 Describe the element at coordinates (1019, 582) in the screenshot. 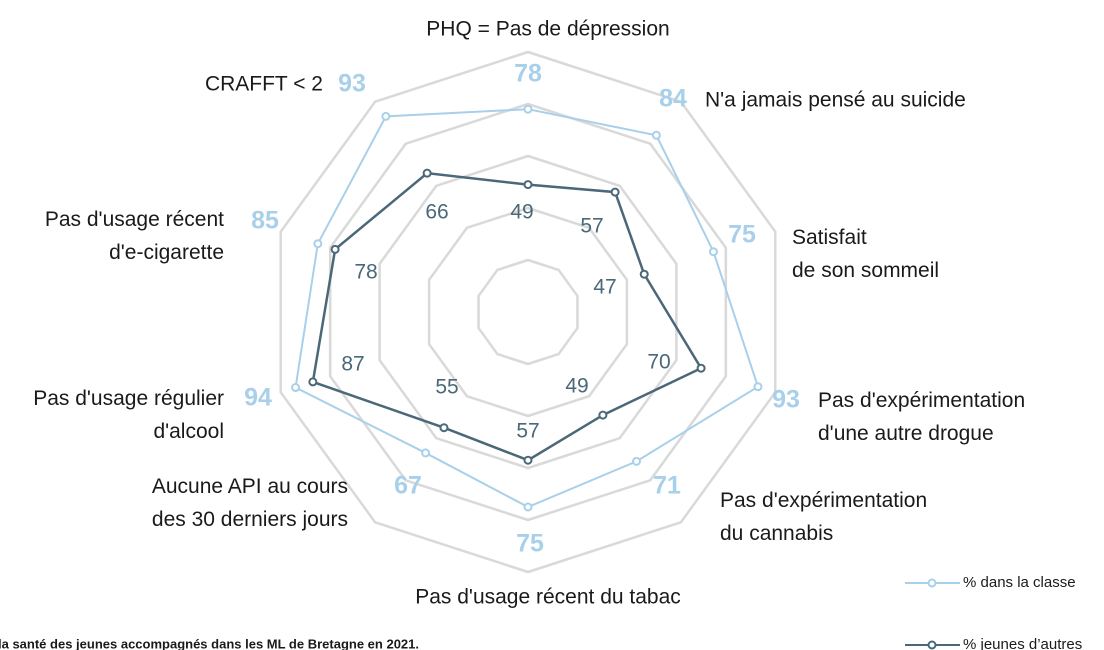

I see `legend-label: % dans la classe` at that location.